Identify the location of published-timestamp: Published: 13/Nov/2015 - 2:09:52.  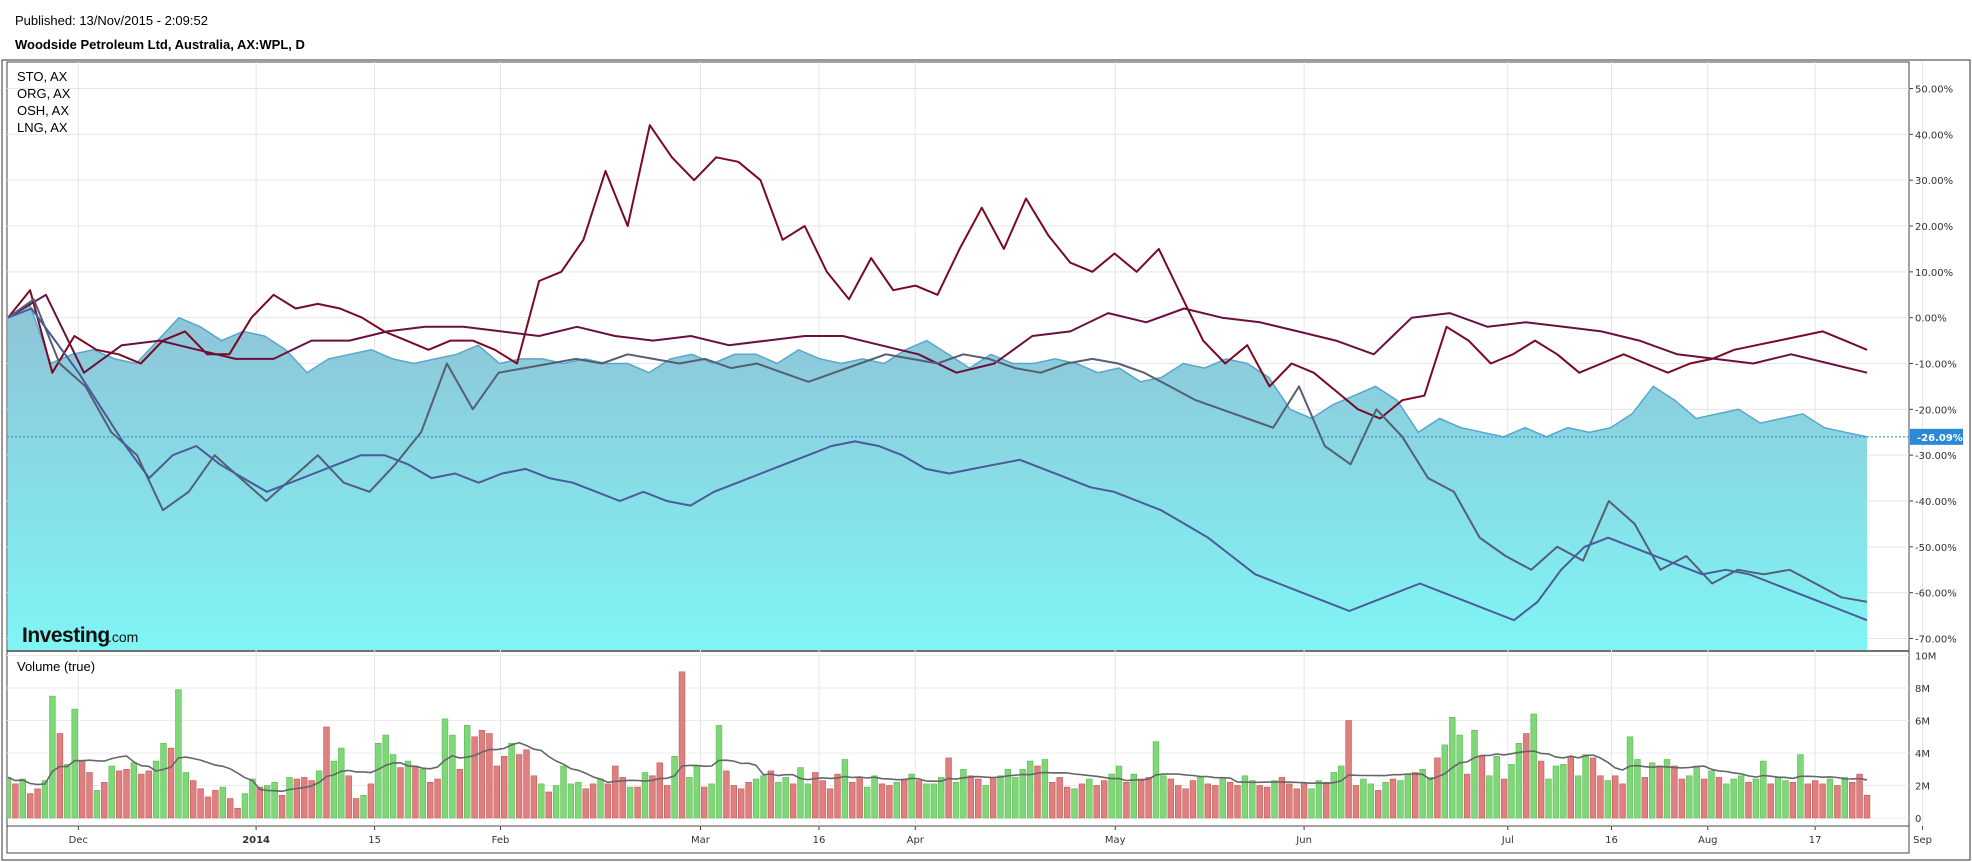
(111, 20).